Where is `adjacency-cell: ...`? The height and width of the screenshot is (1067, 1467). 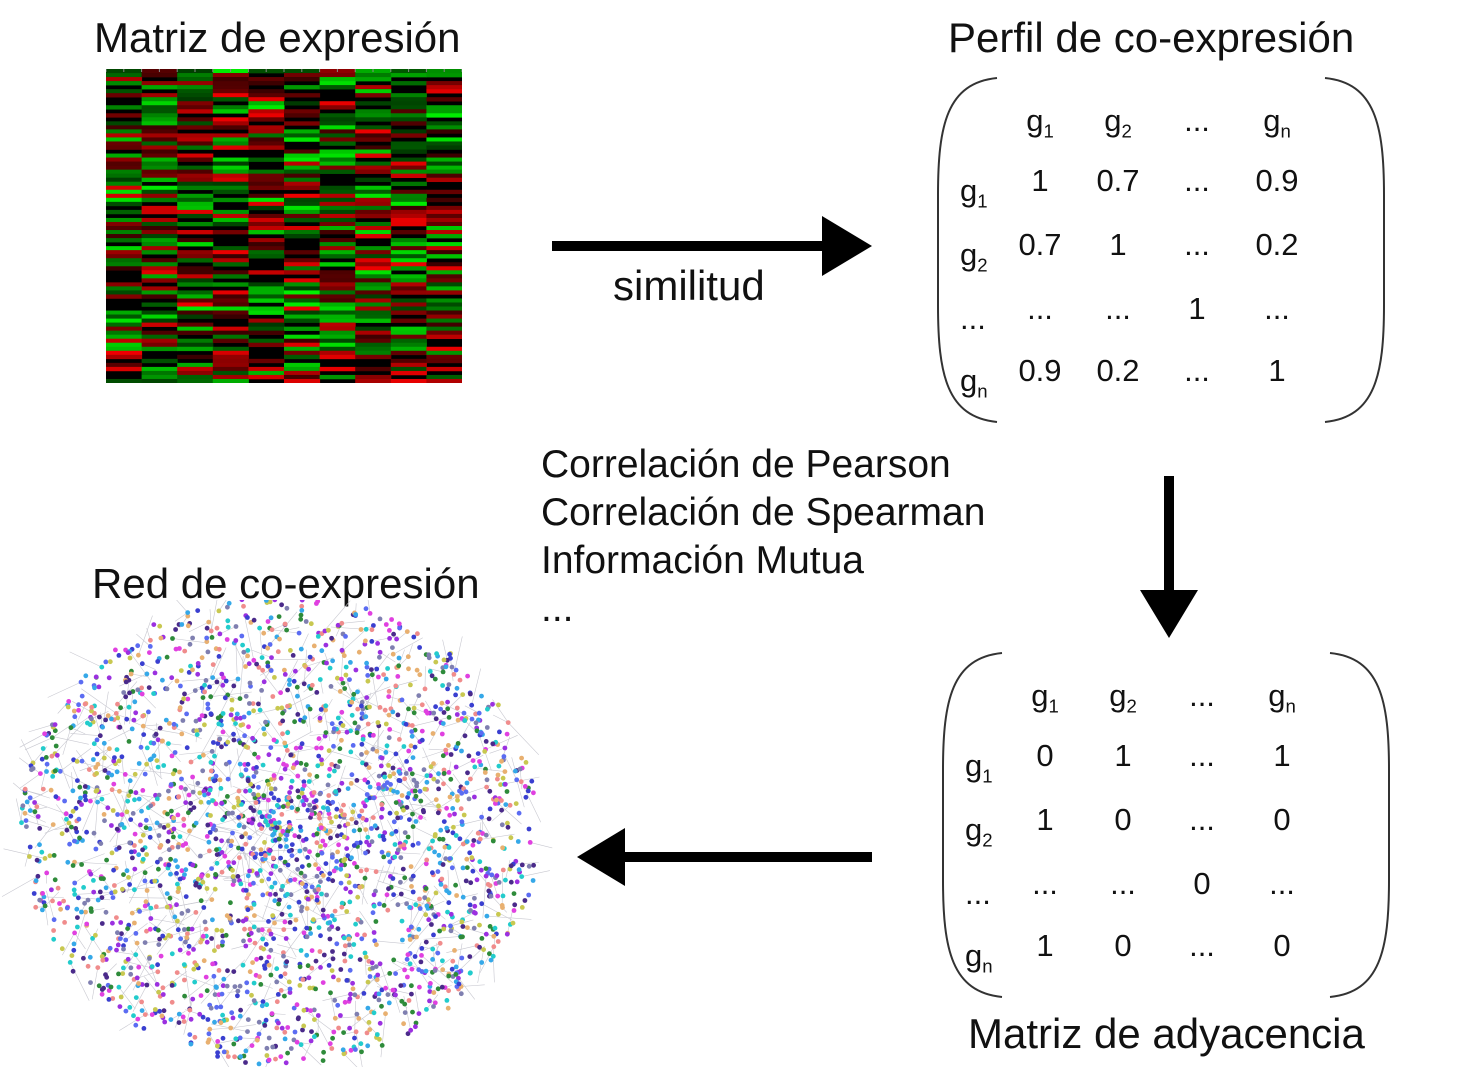
adjacency-cell: ... is located at coordinates (1045, 883).